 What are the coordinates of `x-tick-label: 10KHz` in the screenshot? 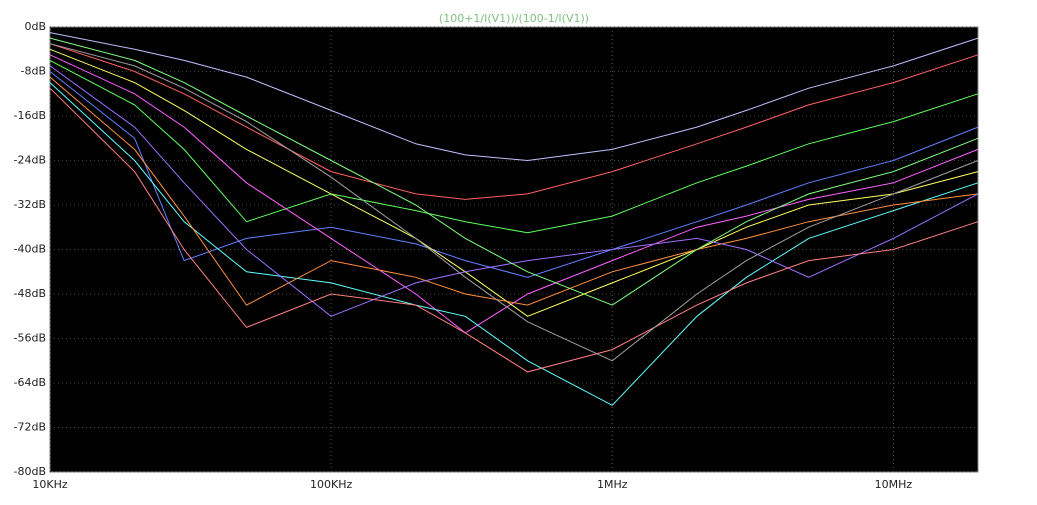 It's located at (49, 484).